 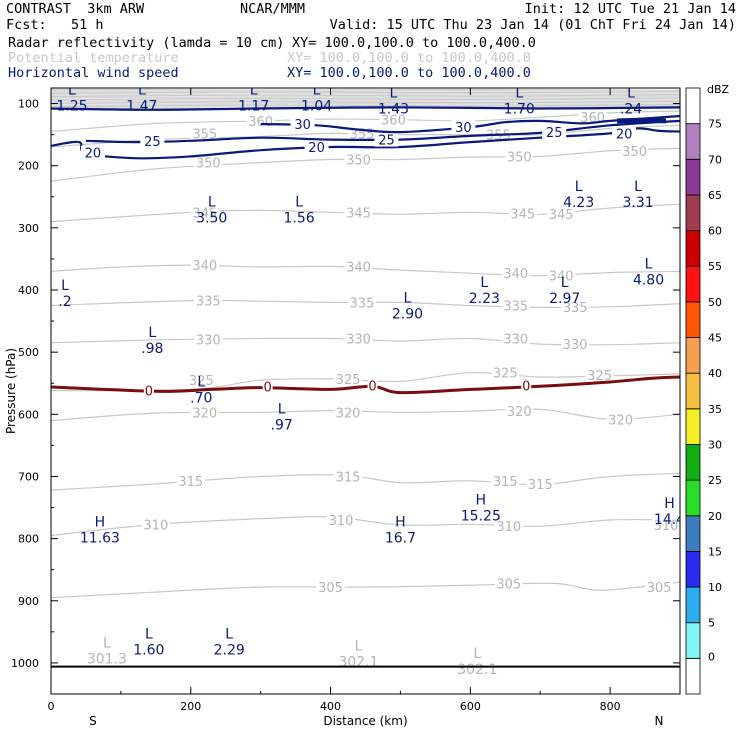 I want to click on extremum-value: 4.23, so click(x=578, y=203).